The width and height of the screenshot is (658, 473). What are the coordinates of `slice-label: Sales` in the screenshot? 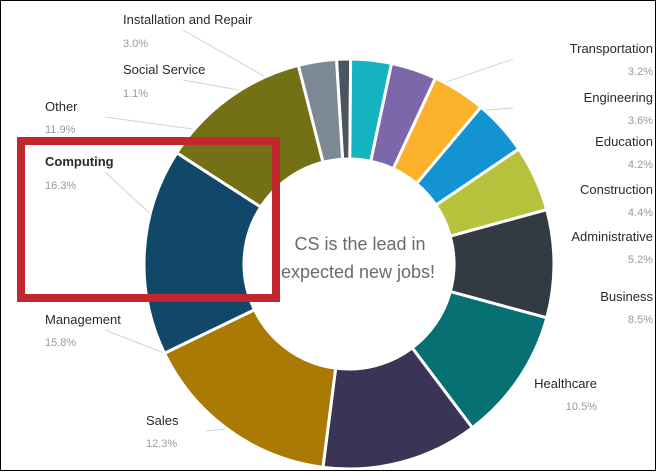 It's located at (162, 420).